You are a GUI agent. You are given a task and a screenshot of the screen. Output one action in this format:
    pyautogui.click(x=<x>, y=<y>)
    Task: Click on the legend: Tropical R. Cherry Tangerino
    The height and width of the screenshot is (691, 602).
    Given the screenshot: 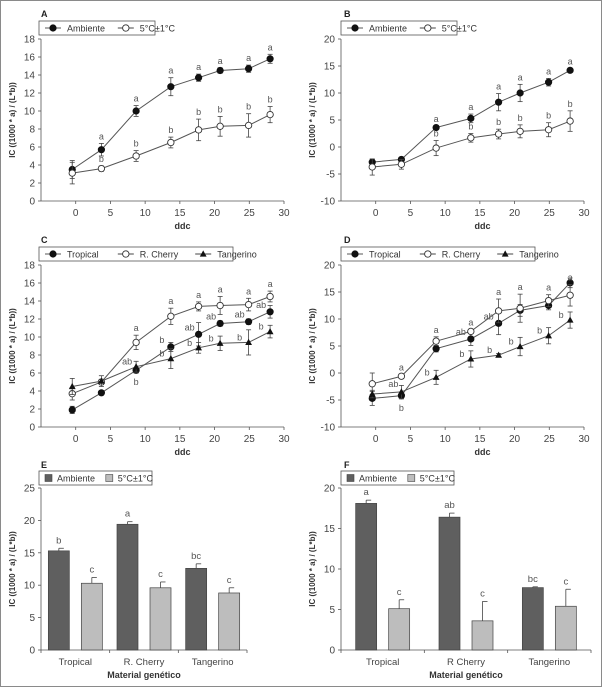 What is the action you would take?
    pyautogui.click(x=147, y=254)
    